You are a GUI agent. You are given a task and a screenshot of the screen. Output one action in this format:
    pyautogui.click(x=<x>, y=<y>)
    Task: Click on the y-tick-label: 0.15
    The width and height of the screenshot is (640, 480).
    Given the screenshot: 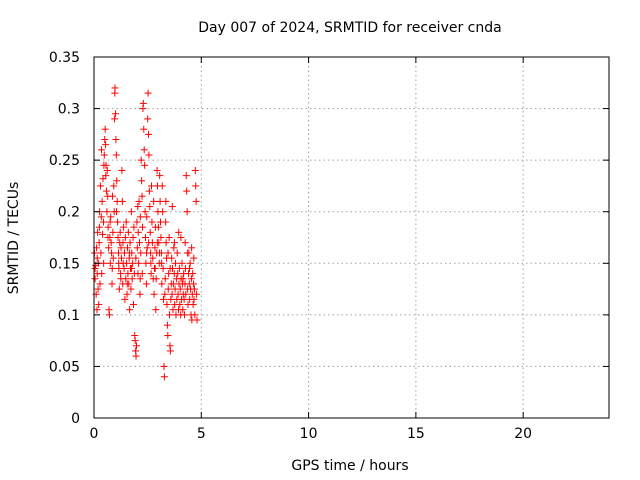 What is the action you would take?
    pyautogui.click(x=64, y=264)
    